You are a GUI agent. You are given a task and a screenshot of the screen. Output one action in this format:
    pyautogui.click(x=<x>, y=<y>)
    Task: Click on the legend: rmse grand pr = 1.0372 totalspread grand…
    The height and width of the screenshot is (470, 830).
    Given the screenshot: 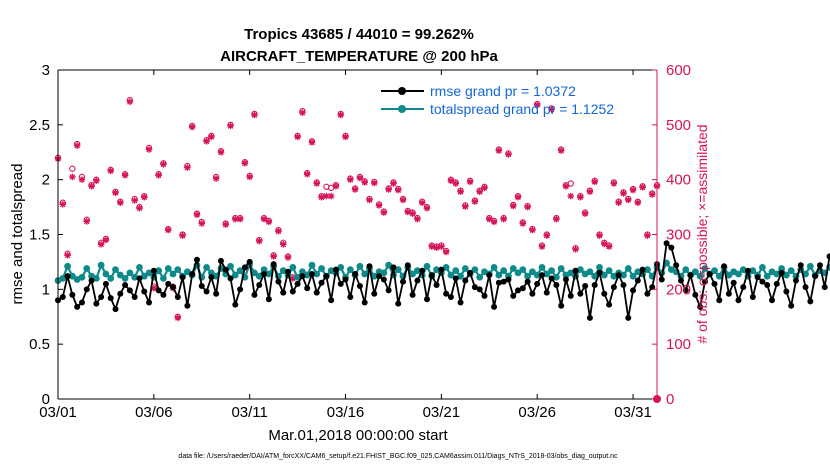 What is the action you would take?
    pyautogui.click(x=497, y=100)
    